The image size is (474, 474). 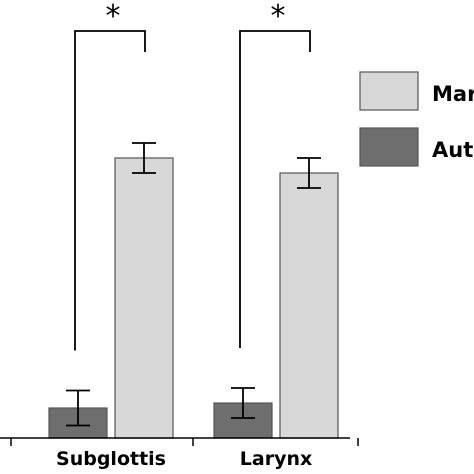 I want to click on bar-mar-larynx, so click(x=309, y=305).